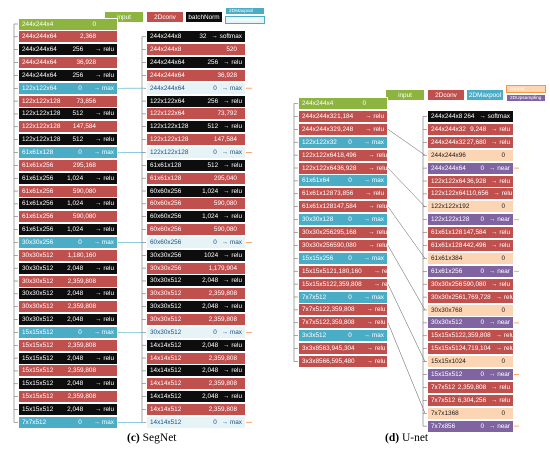  I want to click on layer-params: 590,080, so click(225, 230).